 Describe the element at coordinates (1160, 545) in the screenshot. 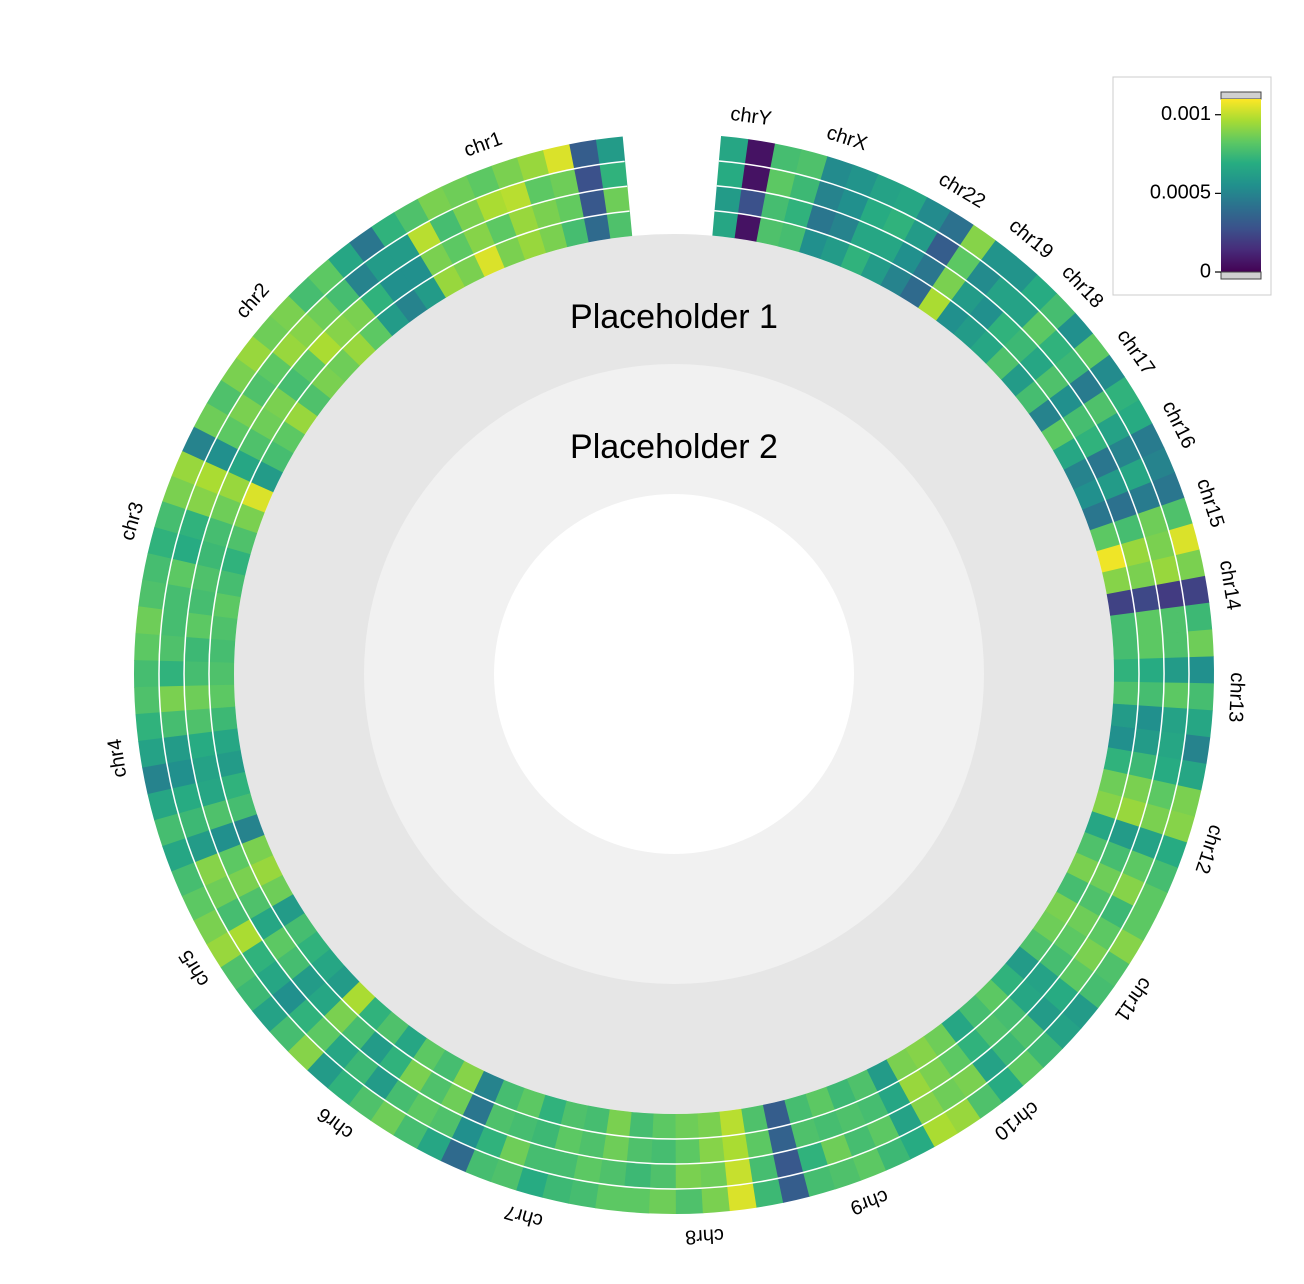

I see `heatmap-cell-chr15-t3-b1` at that location.